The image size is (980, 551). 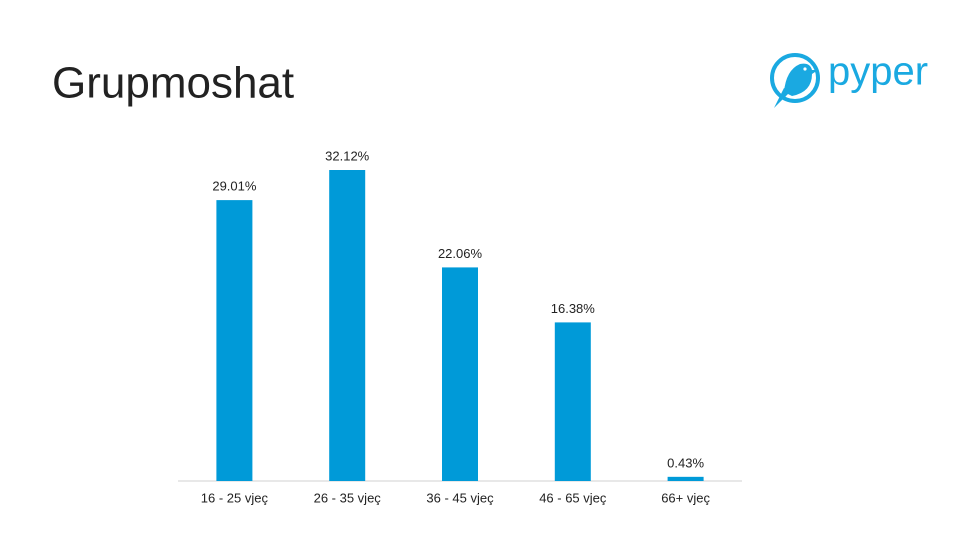 I want to click on x-tick-label: 16 - 25 vjeç, so click(x=235, y=497).